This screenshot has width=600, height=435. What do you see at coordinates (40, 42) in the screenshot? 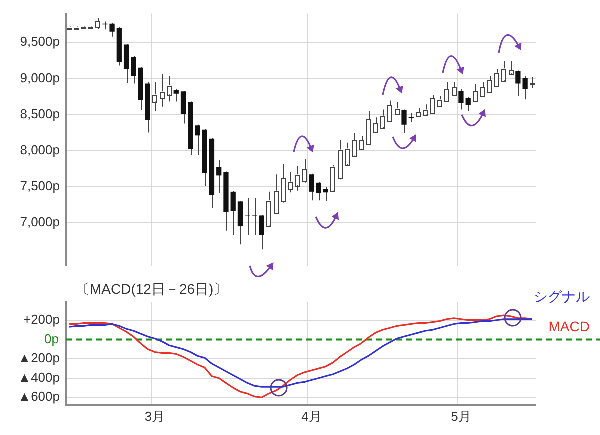
I see `y-tick-label: 9,500p` at bounding box center [40, 42].